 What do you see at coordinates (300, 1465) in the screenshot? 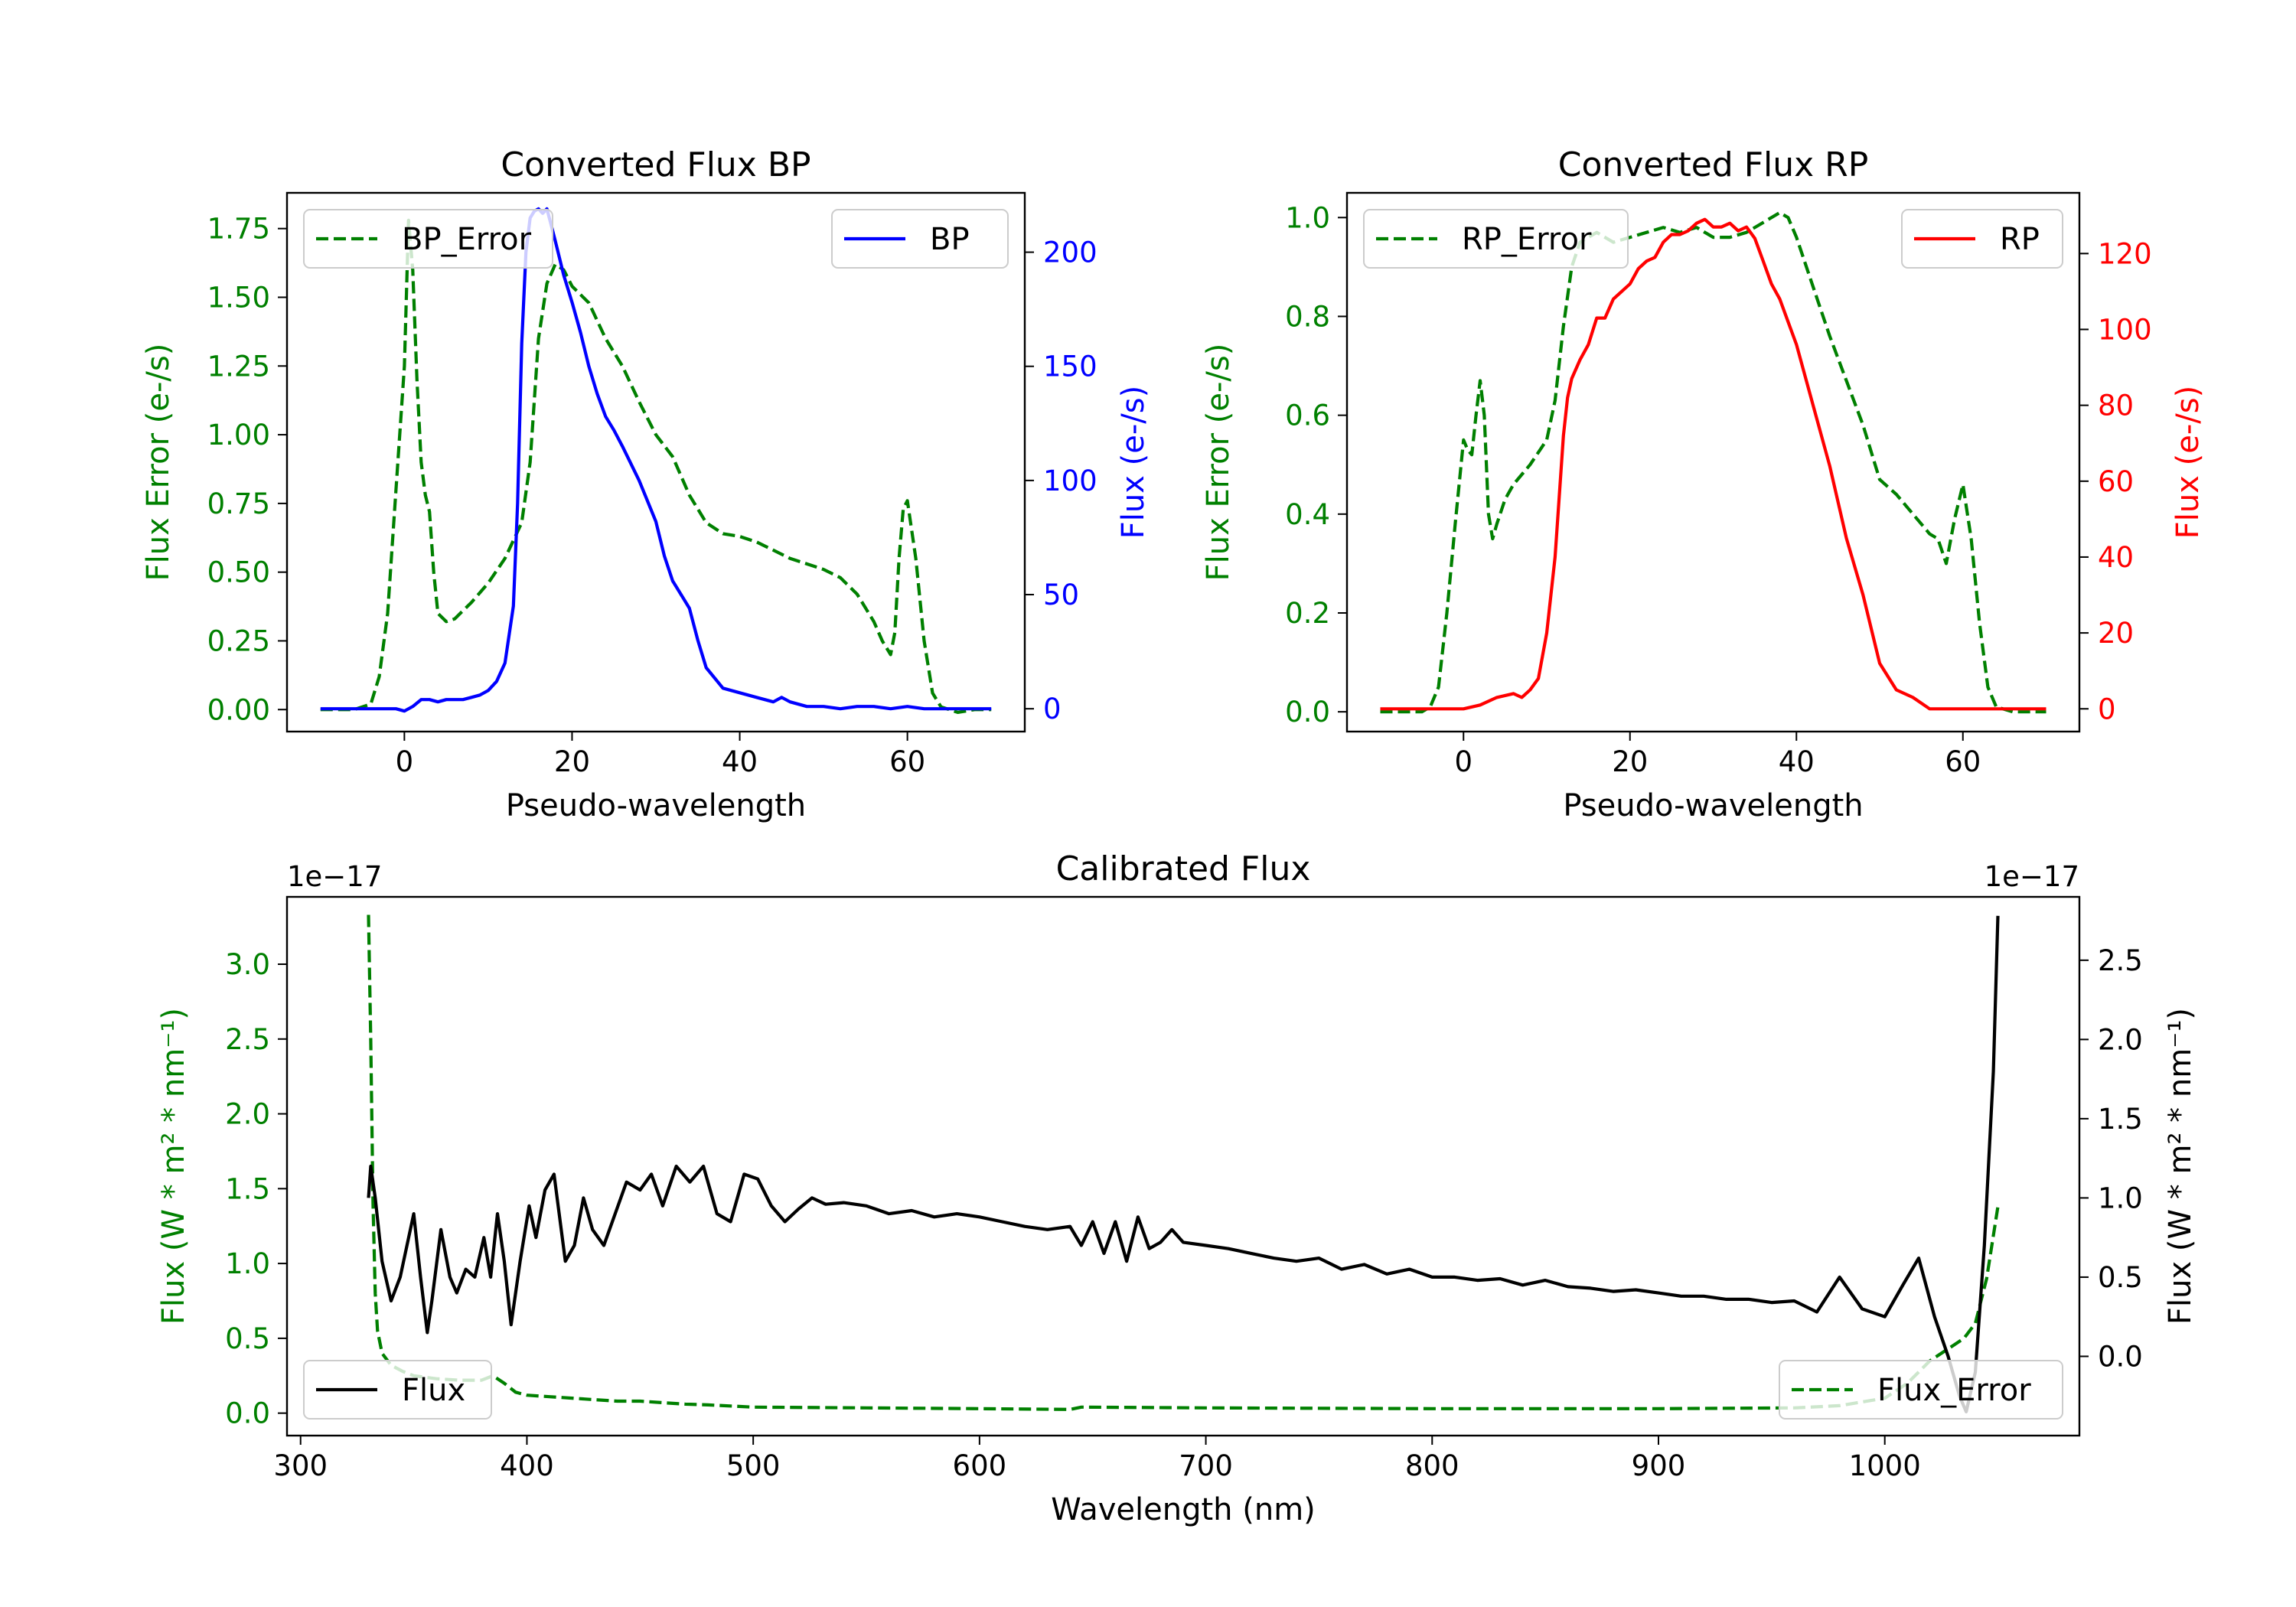
I see `calibrated-xtick-label: 300` at bounding box center [300, 1465].